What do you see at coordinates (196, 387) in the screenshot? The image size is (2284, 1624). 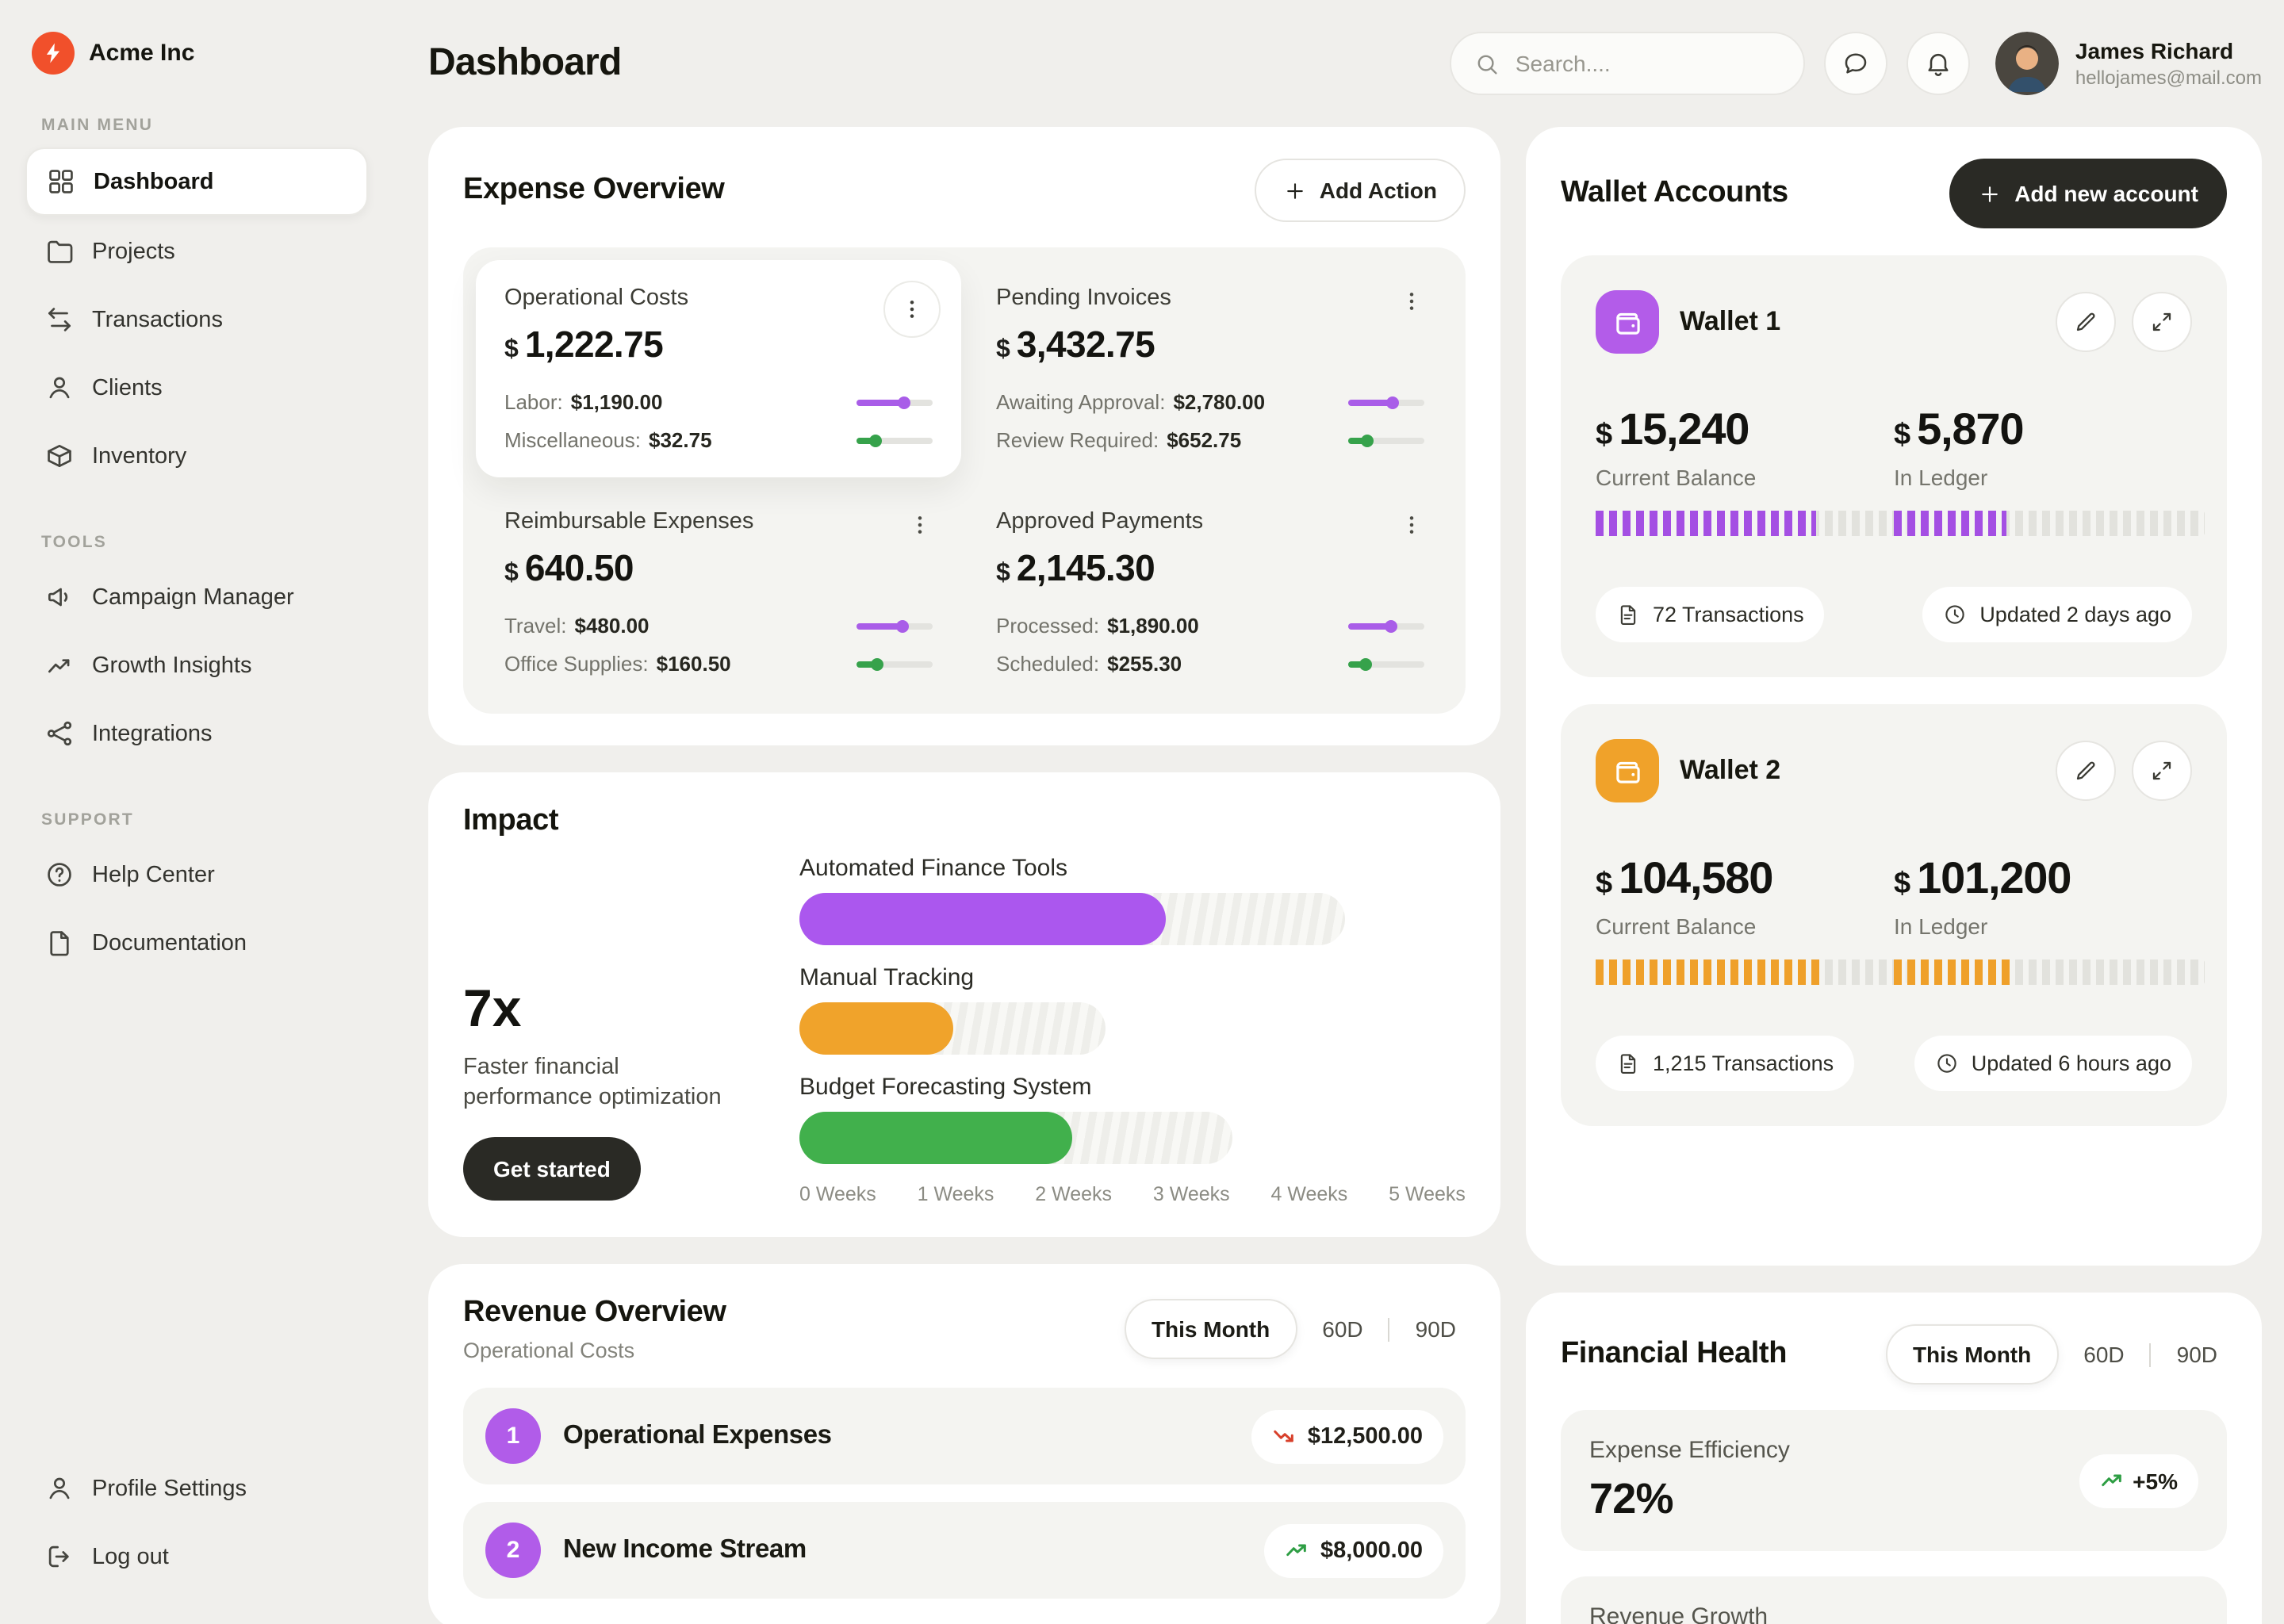 I see `sidebar-item-clients: Clients` at bounding box center [196, 387].